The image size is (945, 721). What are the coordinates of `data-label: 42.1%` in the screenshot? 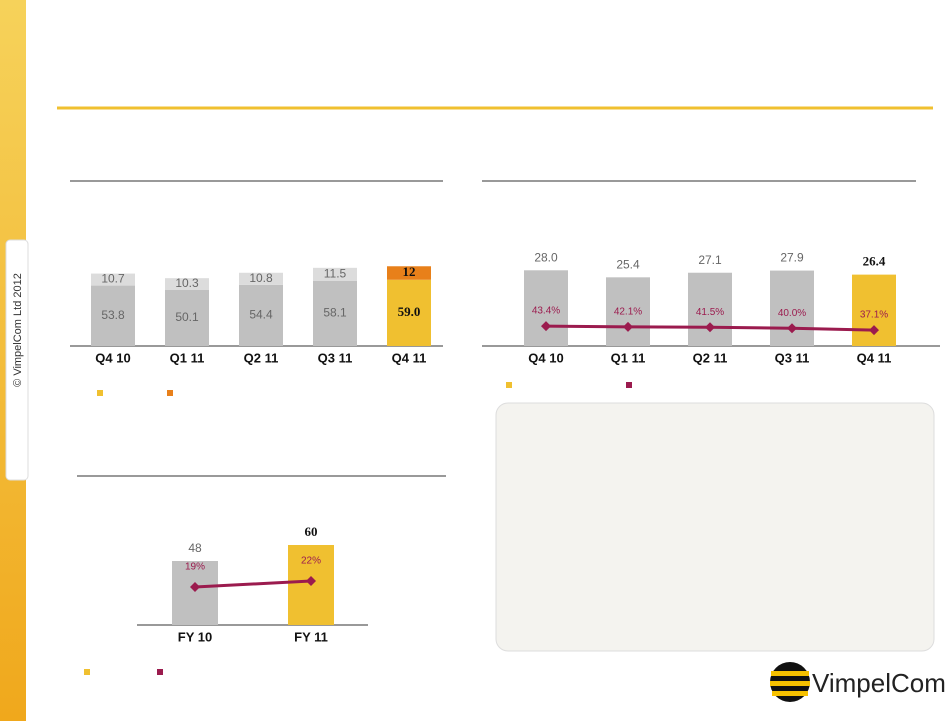 It's located at (628, 312).